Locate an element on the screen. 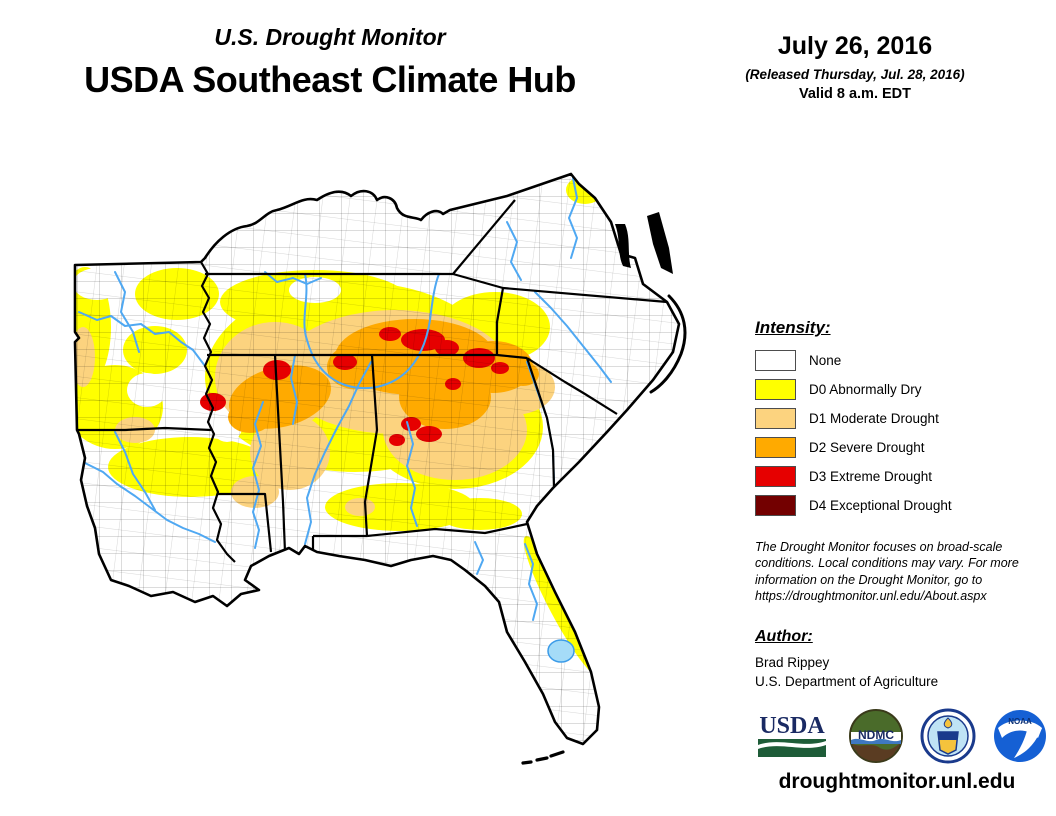 The width and height of the screenshot is (1056, 816). svg-text: USDA is located at coordinates (792, 726).